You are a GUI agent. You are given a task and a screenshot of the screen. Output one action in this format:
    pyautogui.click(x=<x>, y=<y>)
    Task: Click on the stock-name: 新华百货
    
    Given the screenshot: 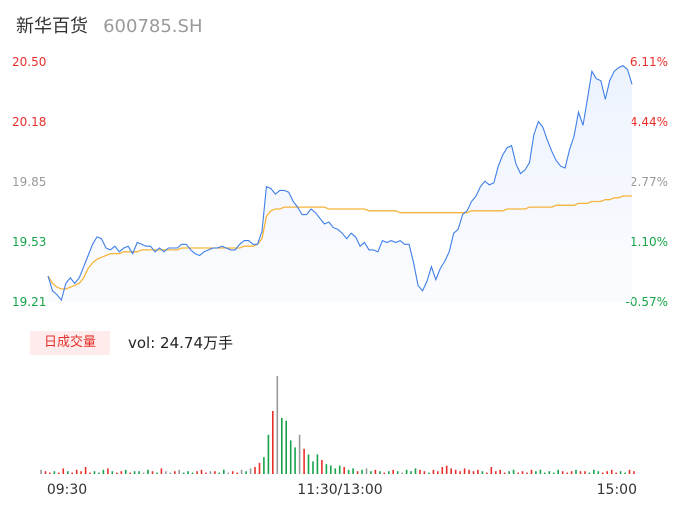 What is the action you would take?
    pyautogui.click(x=52, y=26)
    